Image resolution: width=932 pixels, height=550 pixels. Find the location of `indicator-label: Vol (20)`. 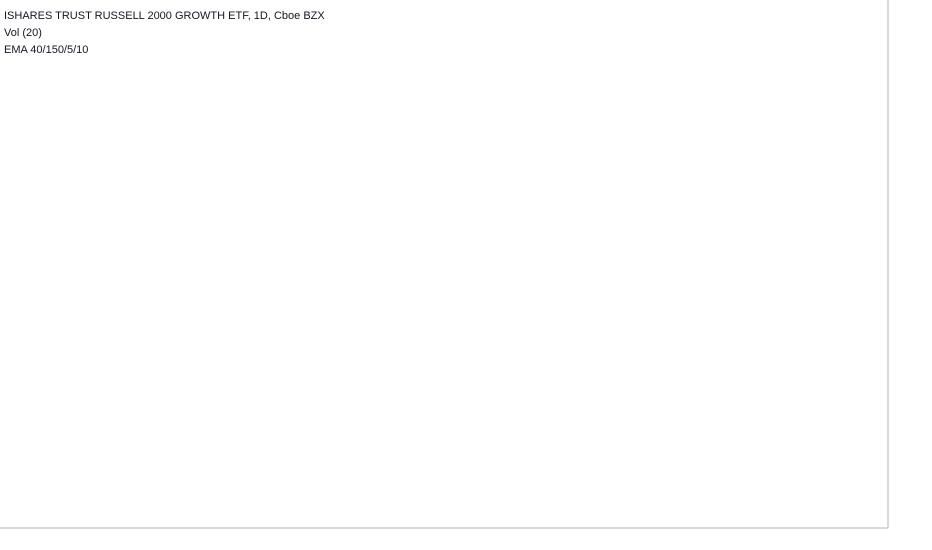

indicator-label: Vol (20) is located at coordinates (23, 33).